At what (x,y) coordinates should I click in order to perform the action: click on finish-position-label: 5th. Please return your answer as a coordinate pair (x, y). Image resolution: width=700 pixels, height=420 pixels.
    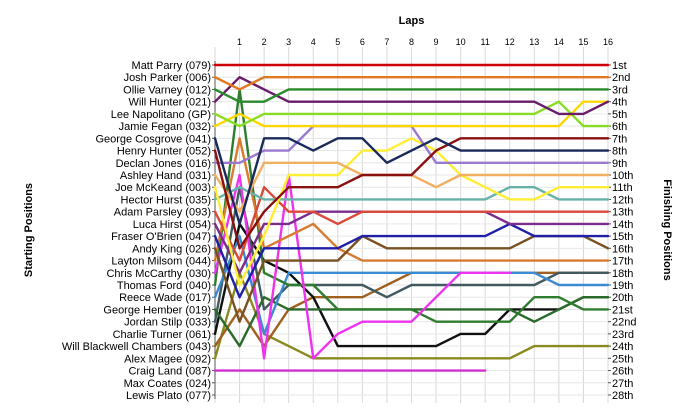
    Looking at the image, I should click on (619, 115).